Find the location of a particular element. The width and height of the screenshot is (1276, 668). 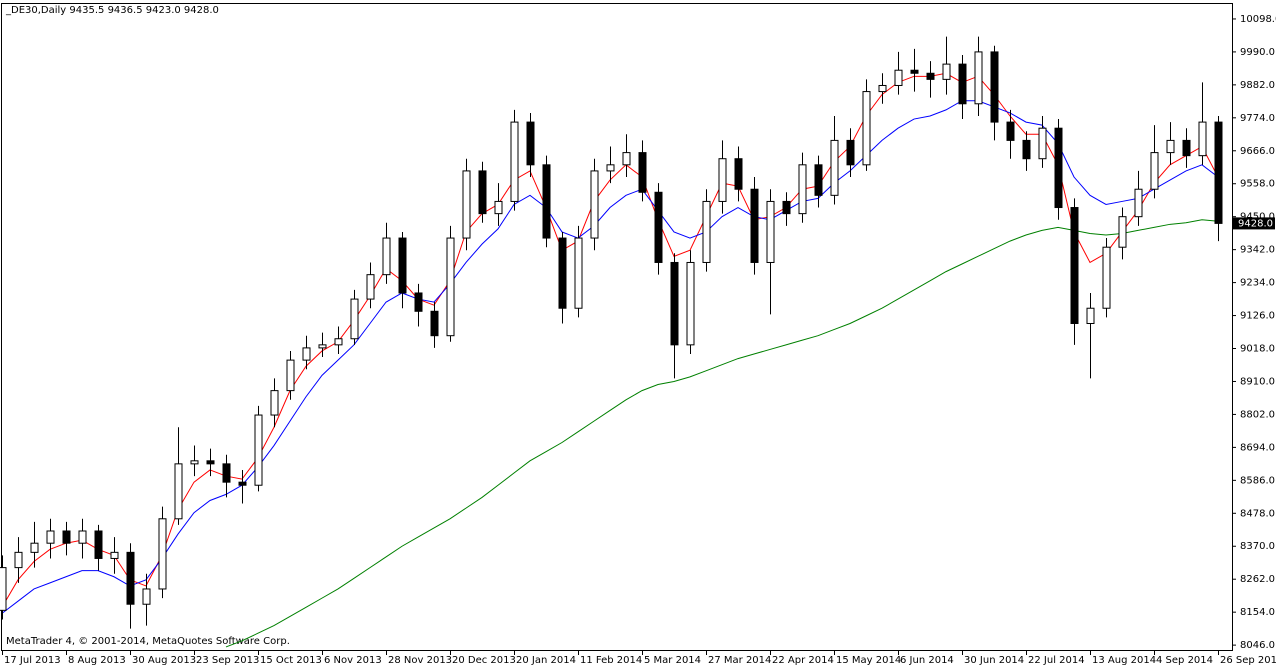

x-tick-label: 4 Sep 2014 is located at coordinates (1184, 660).